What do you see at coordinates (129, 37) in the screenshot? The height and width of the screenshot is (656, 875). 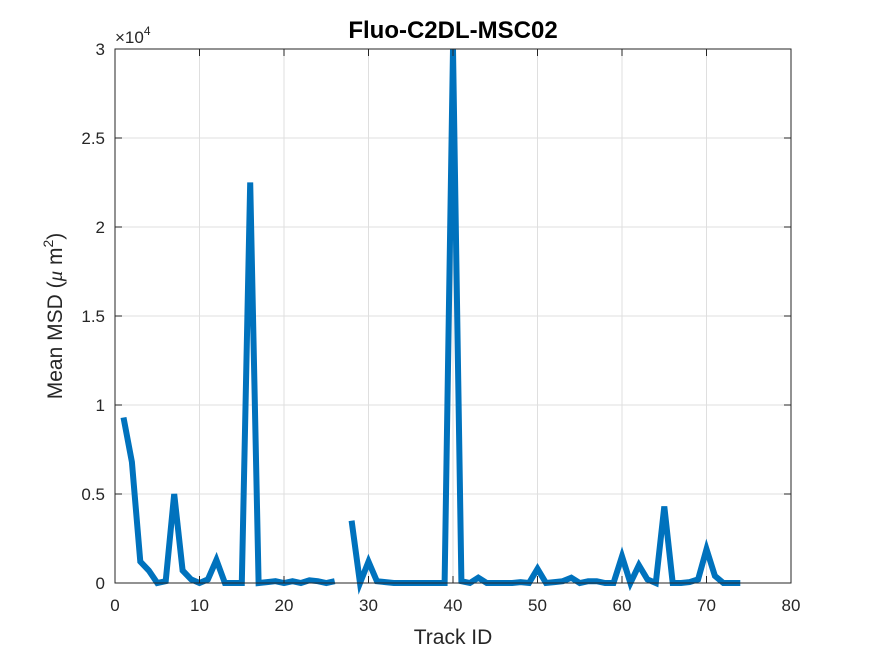 I see `y-exponent-base: ×10` at bounding box center [129, 37].